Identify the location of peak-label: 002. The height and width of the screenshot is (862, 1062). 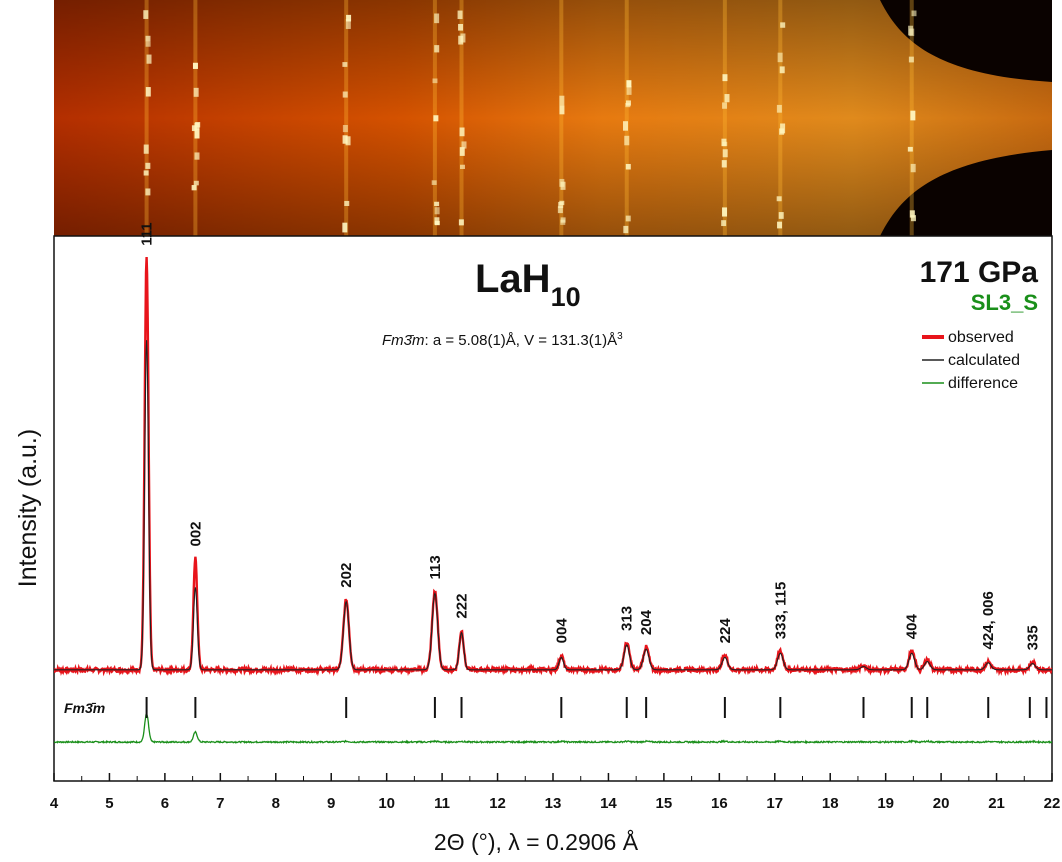
(195, 533).